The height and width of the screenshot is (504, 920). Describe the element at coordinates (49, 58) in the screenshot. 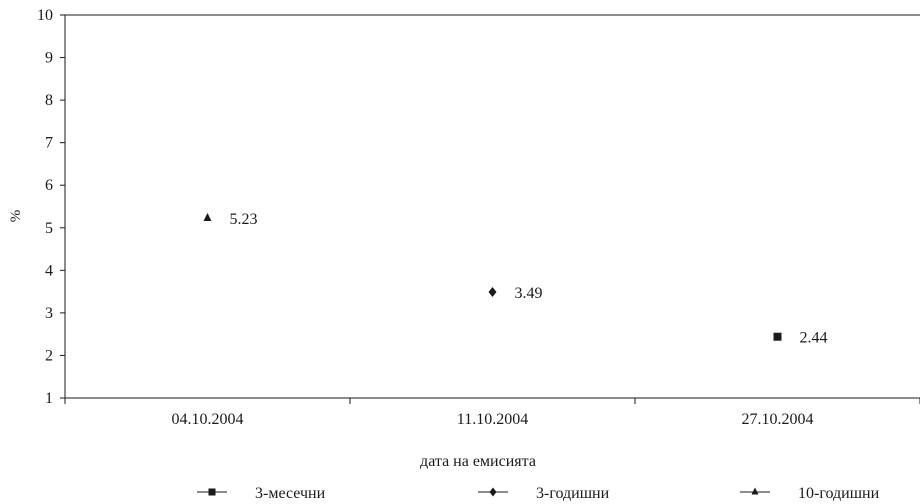

I see `y-tick-label: 9` at that location.